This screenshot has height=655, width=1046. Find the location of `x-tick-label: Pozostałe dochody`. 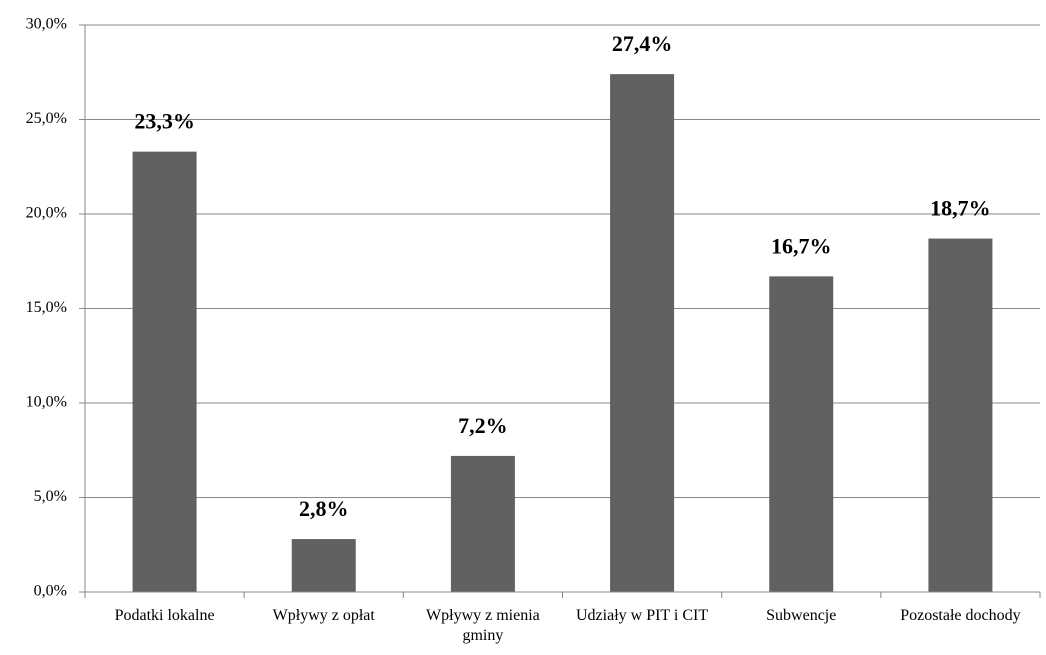

x-tick-label: Pozostałe dochody is located at coordinates (960, 615).